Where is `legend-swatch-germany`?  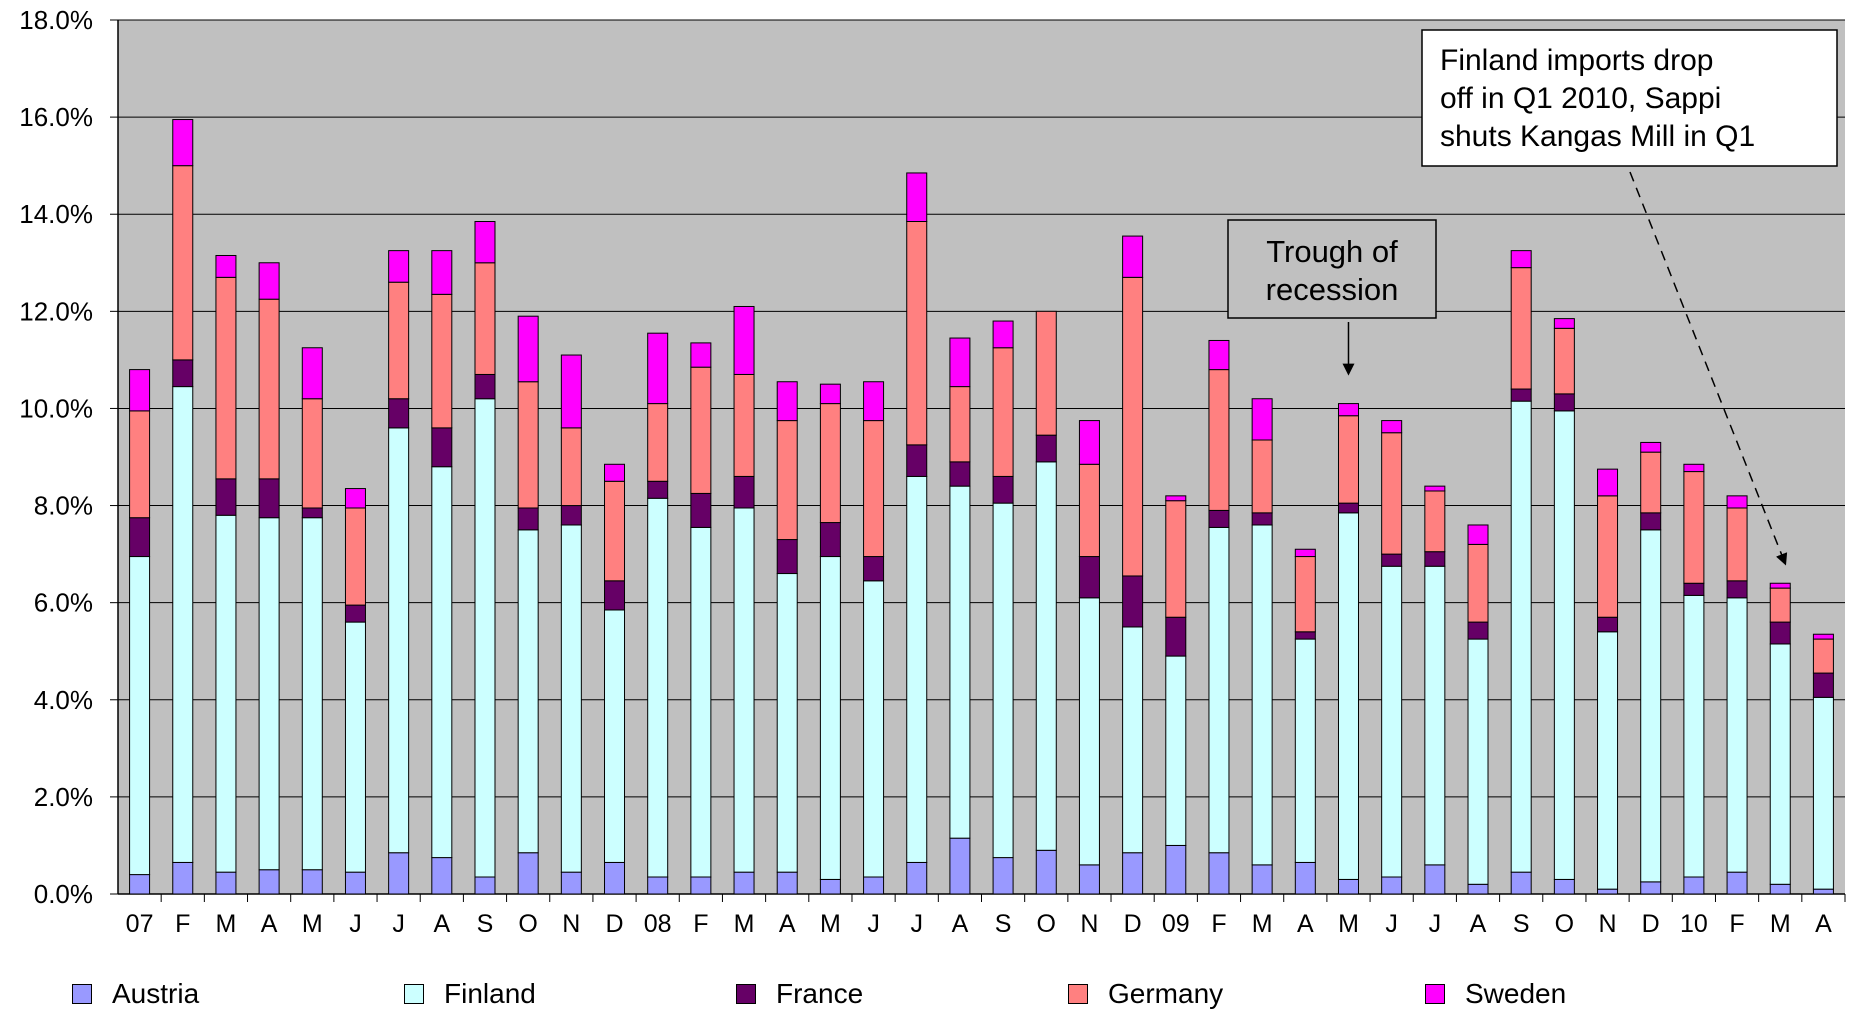 legend-swatch-germany is located at coordinates (1078, 994).